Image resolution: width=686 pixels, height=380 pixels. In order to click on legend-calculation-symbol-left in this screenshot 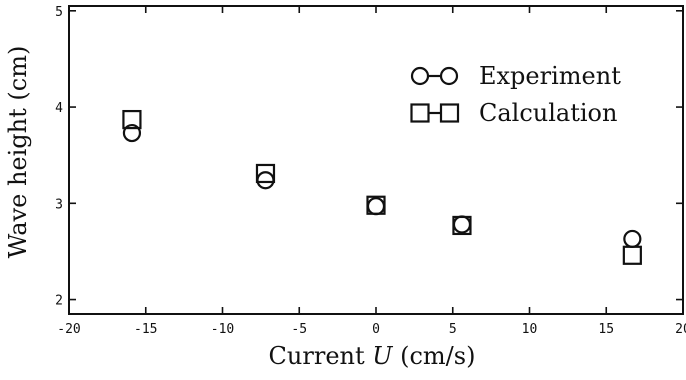, I will do `click(420, 113)`.